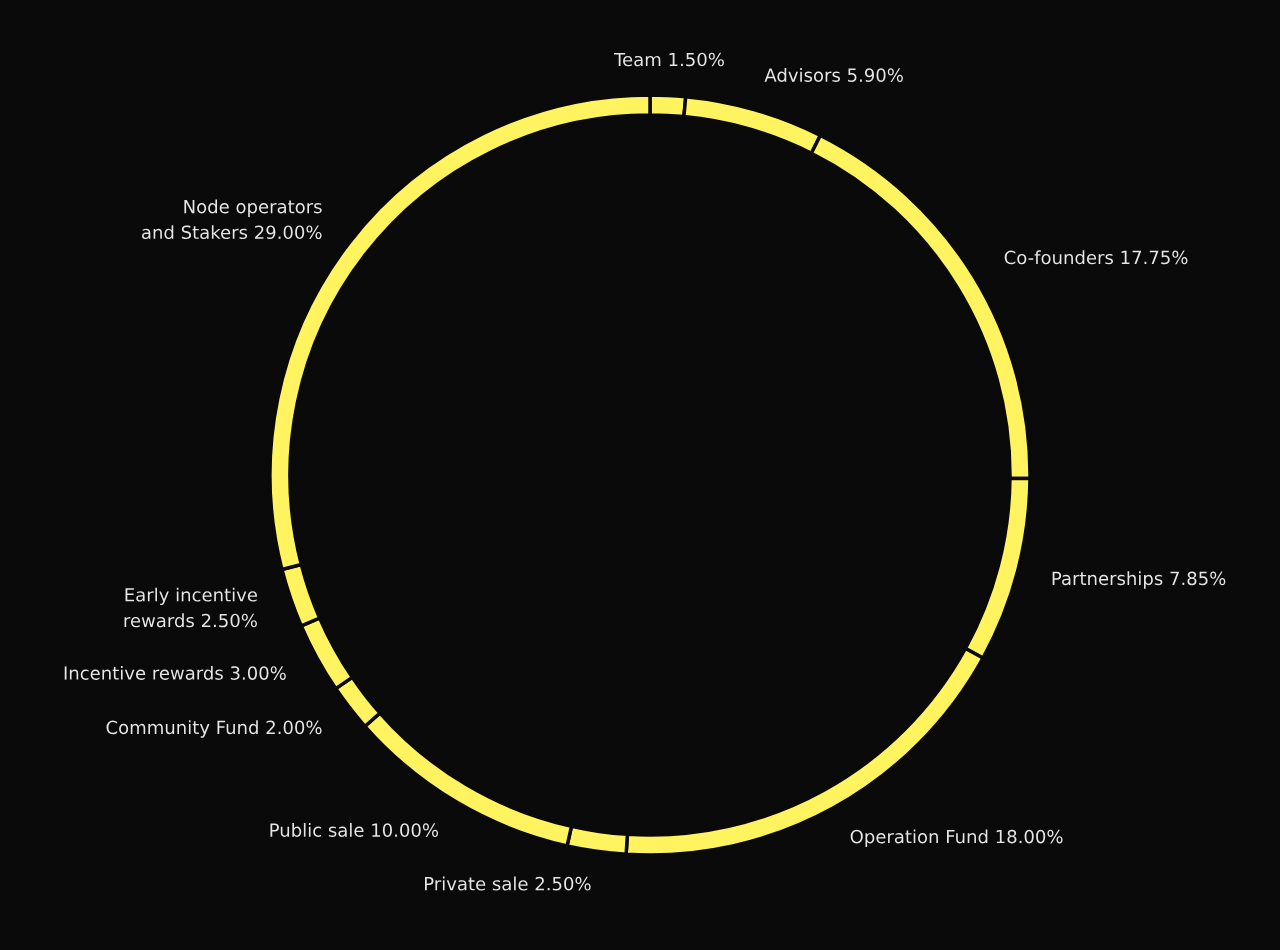 This screenshot has height=950, width=1280. Describe the element at coordinates (214, 729) in the screenshot. I see `slice-label: Community Fund 2.00%` at that location.